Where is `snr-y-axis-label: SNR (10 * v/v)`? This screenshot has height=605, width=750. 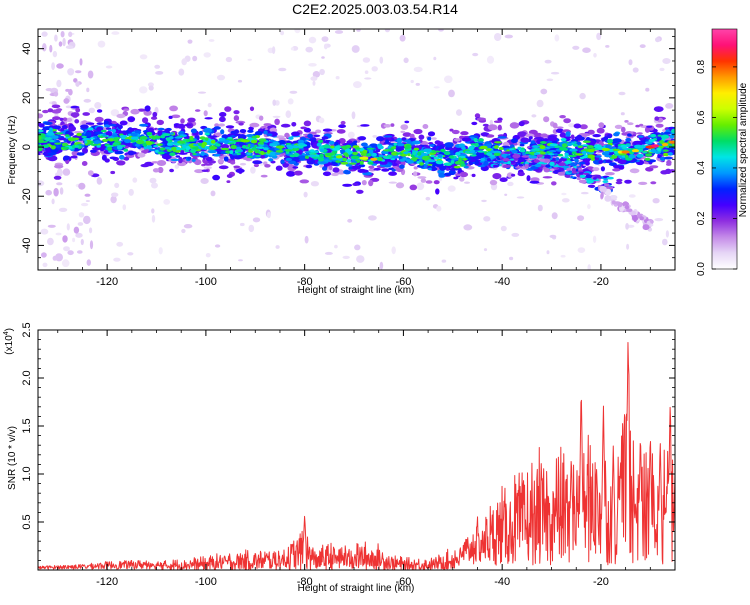
snr-y-axis-label: SNR (10 * v/v) is located at coordinates (12, 458).